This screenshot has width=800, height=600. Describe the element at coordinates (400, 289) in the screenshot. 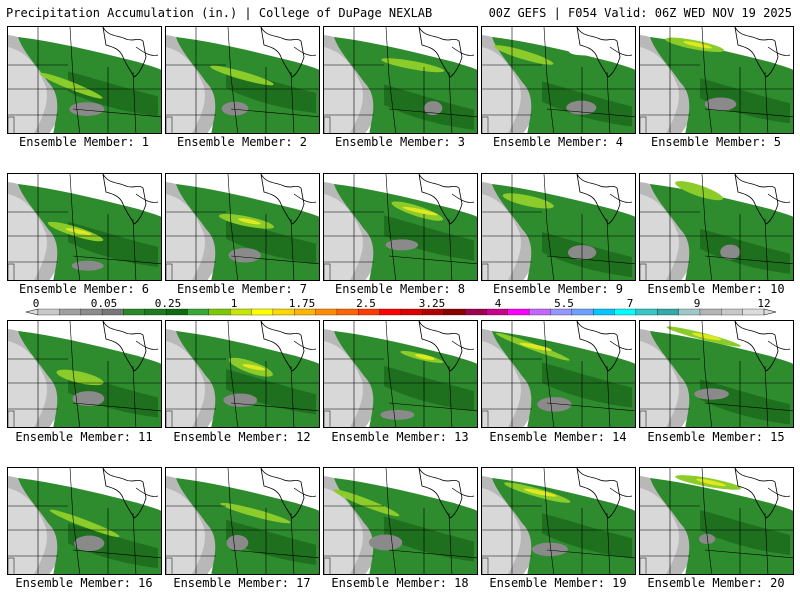

I see `ensemble-member-label: Ensemble Member: 8` at that location.